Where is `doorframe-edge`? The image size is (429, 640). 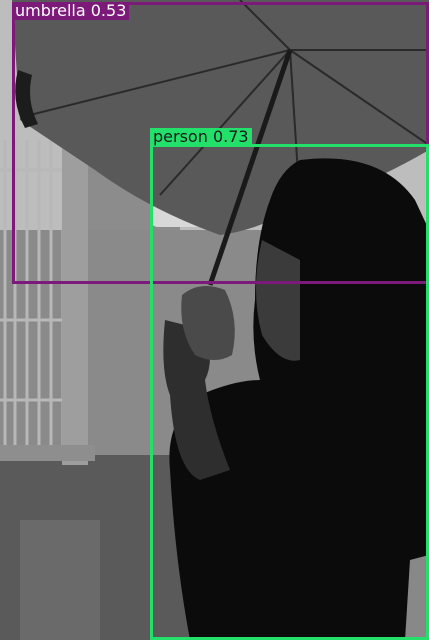 doorframe-edge is located at coordinates (417, 597).